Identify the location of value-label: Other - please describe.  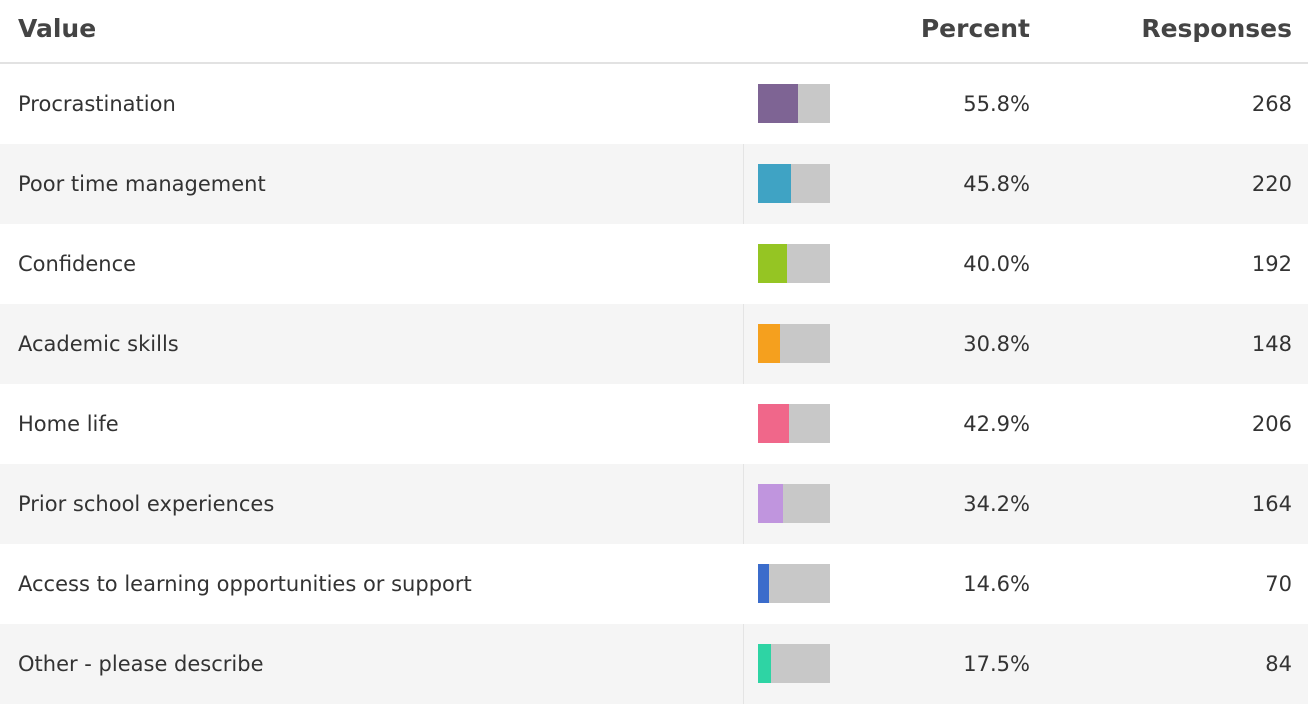
(141, 664).